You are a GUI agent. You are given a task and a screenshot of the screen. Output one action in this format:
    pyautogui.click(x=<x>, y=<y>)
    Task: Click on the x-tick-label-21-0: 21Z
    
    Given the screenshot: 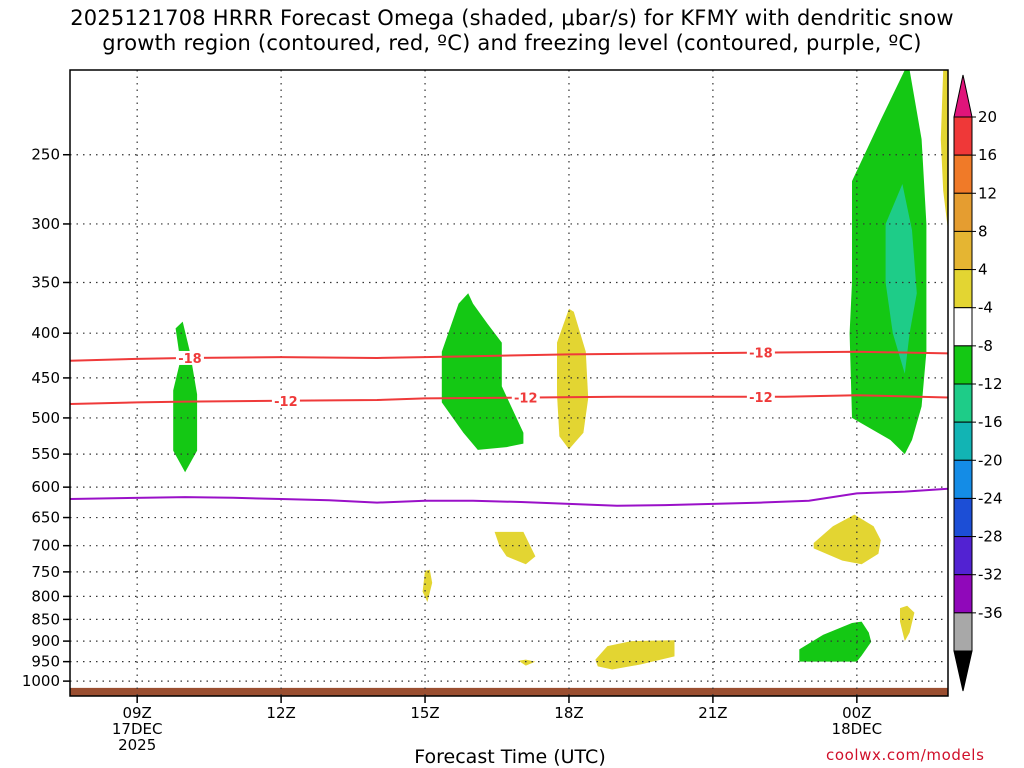 What is the action you would take?
    pyautogui.click(x=712, y=713)
    